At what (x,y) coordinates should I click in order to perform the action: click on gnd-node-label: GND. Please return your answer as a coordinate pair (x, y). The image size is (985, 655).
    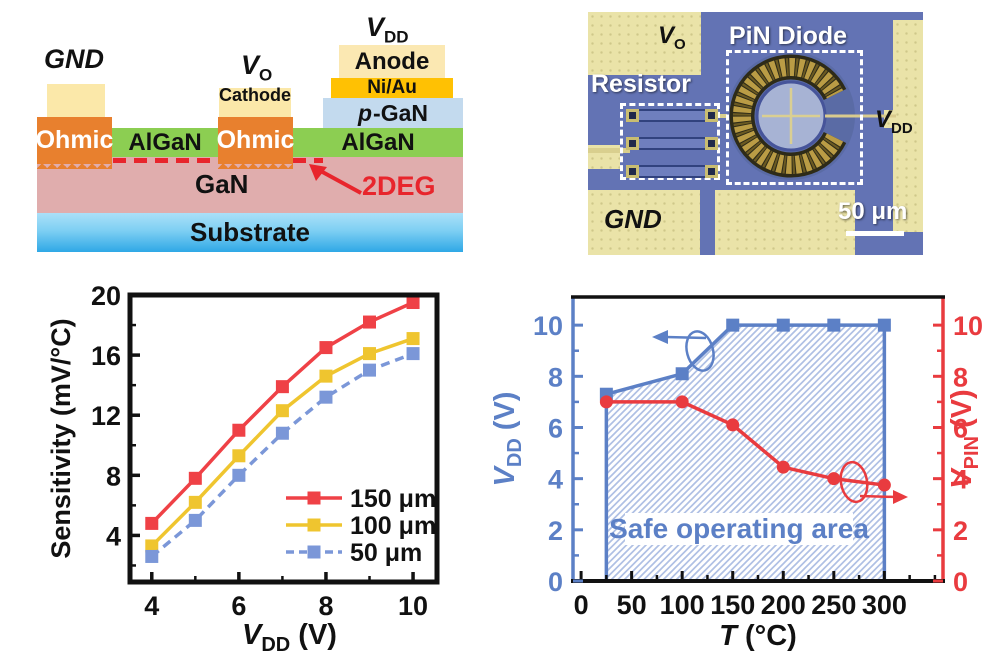
    Looking at the image, I should click on (633, 219).